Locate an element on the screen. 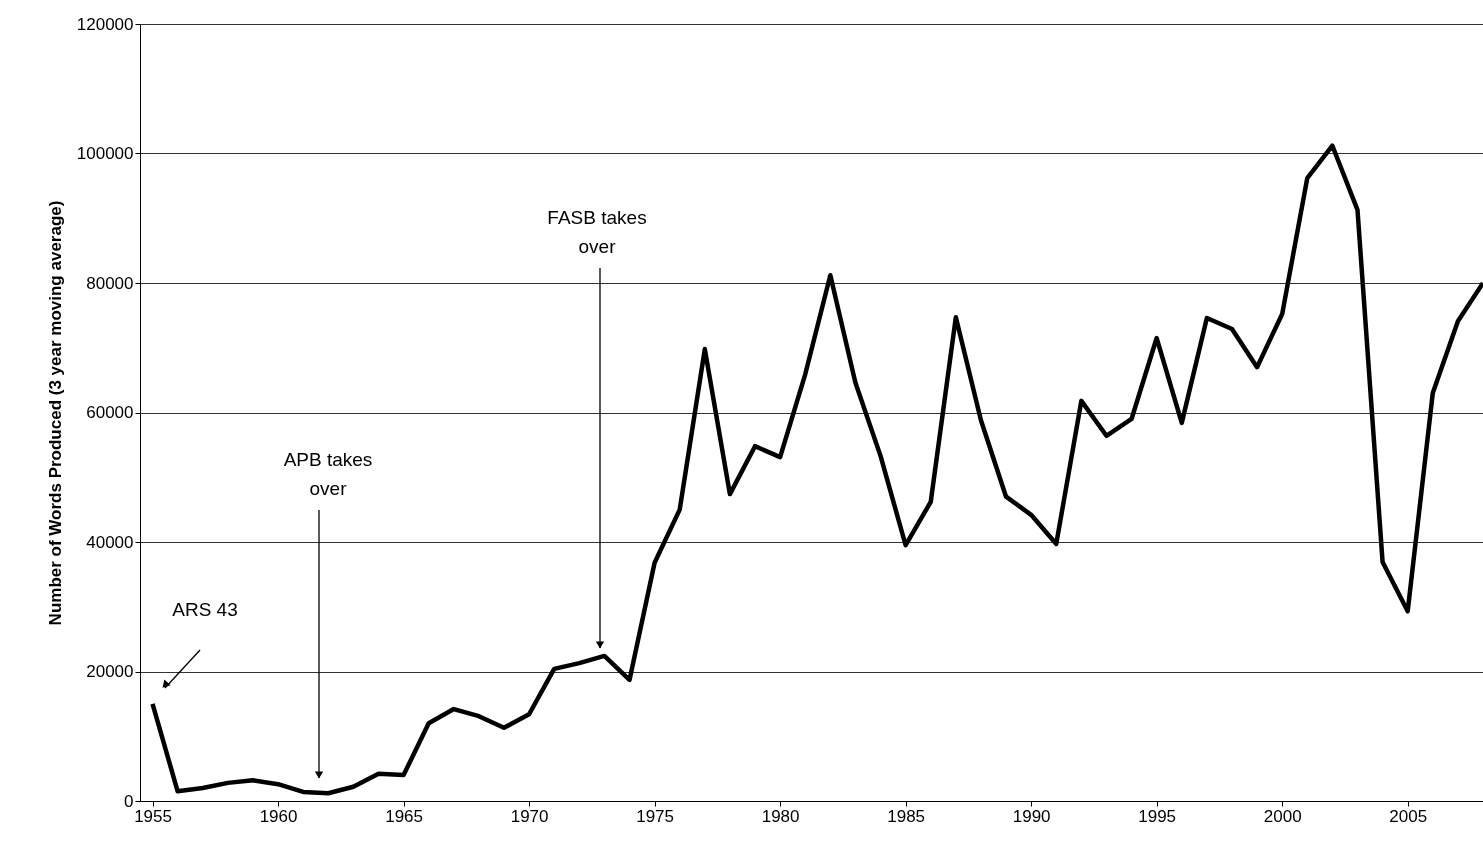  annotation: FASB takes over is located at coordinates (597, 232).